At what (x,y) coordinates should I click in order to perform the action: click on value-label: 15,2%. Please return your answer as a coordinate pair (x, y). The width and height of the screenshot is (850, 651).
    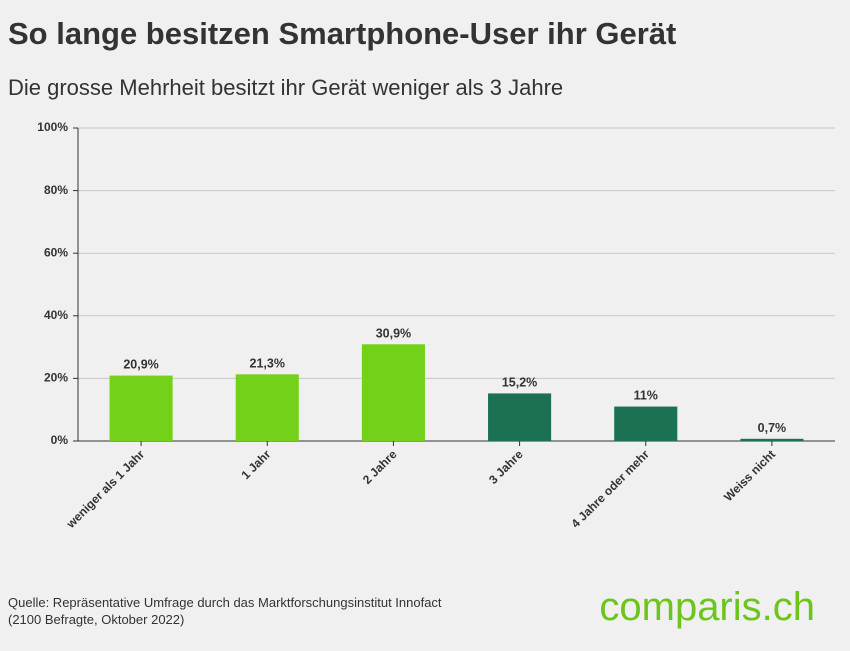
    Looking at the image, I should click on (519, 382).